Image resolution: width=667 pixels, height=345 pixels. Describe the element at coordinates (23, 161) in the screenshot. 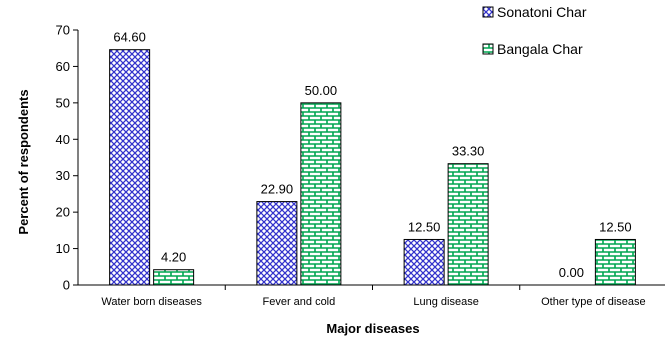

I see `y-axis-title: Percent of respondents` at that location.